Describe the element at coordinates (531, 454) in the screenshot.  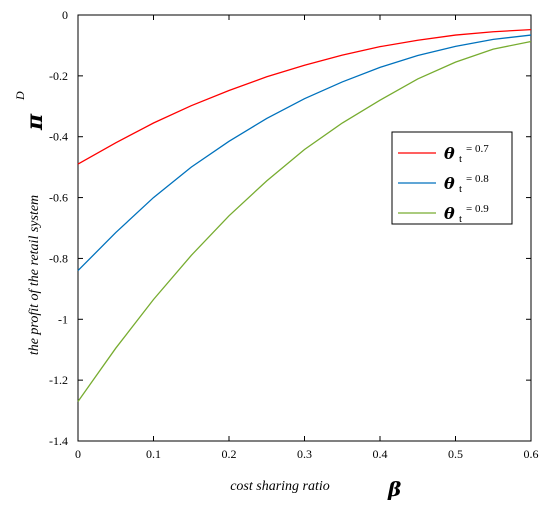
I see `x-tick-label: 0.6` at that location.